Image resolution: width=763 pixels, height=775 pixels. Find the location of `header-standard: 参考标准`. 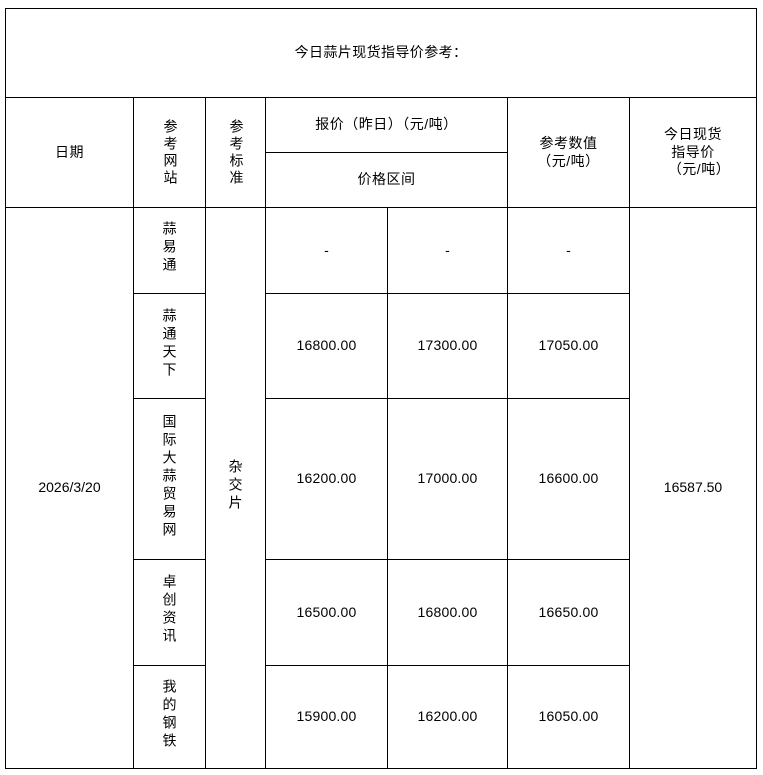

header-standard: 参考标准 is located at coordinates (235, 152).